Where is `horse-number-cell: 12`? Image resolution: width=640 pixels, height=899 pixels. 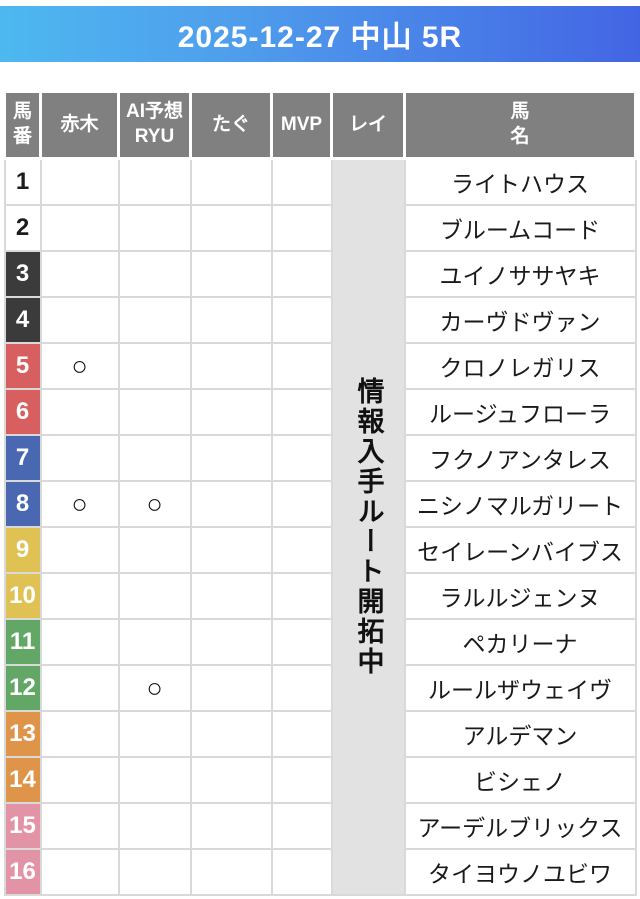
horse-number-cell: 12 is located at coordinates (22, 688).